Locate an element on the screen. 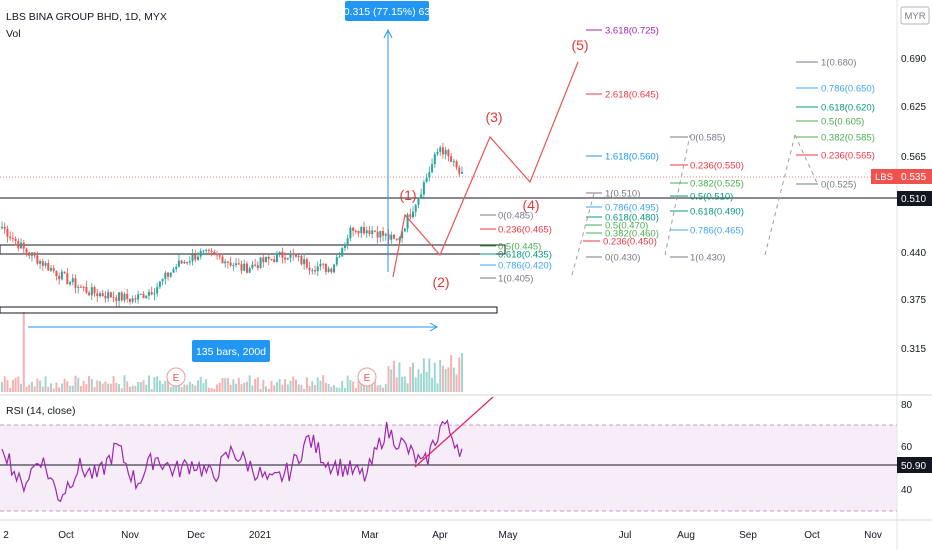  fib-level-label: 0(0.585) is located at coordinates (707, 138).